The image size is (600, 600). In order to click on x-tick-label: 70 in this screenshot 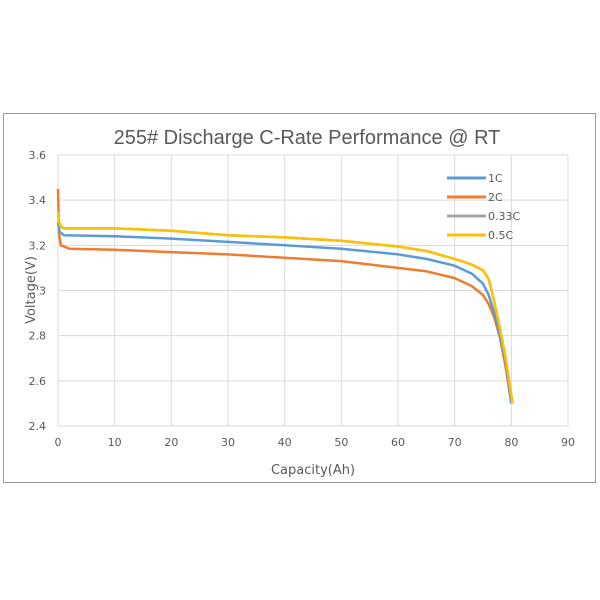, I will do `click(455, 442)`.